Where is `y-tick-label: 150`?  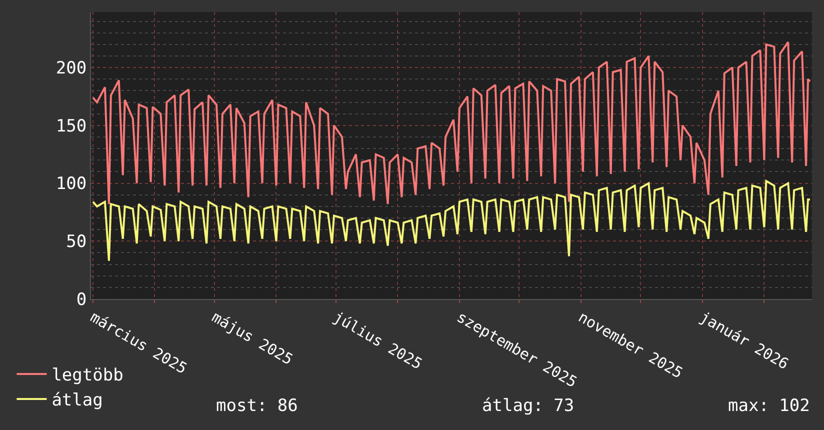
y-tick-label: 150 is located at coordinates (71, 126).